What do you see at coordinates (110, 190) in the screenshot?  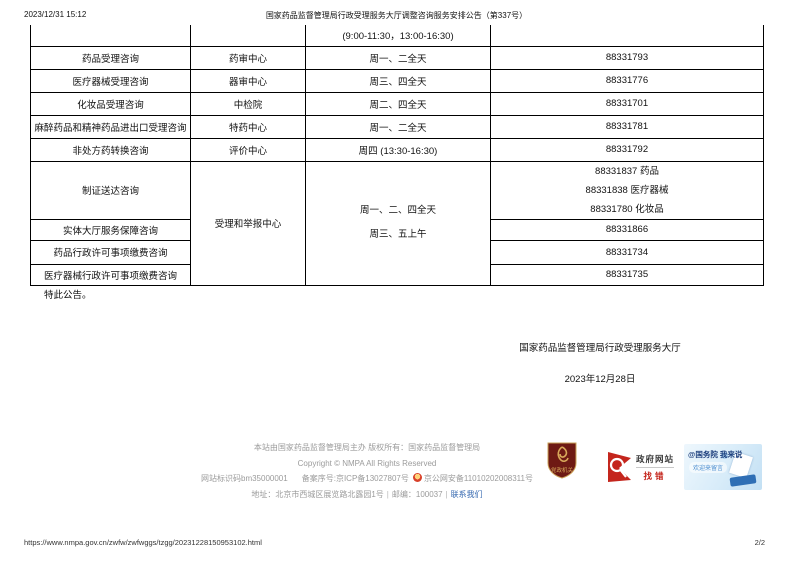 I see `service-cell: 制证送达咨询` at bounding box center [110, 190].